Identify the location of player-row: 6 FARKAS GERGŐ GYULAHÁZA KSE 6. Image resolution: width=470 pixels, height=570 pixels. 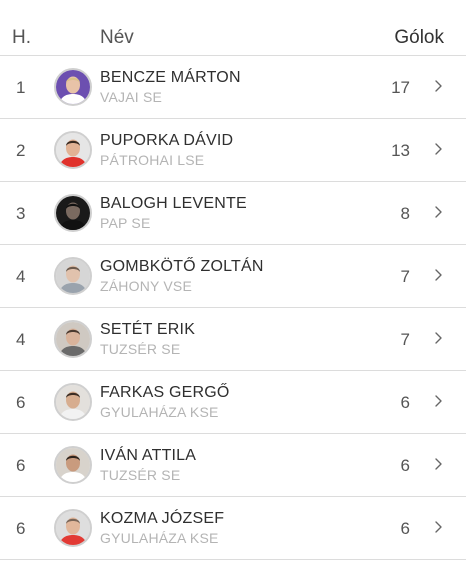
(233, 402).